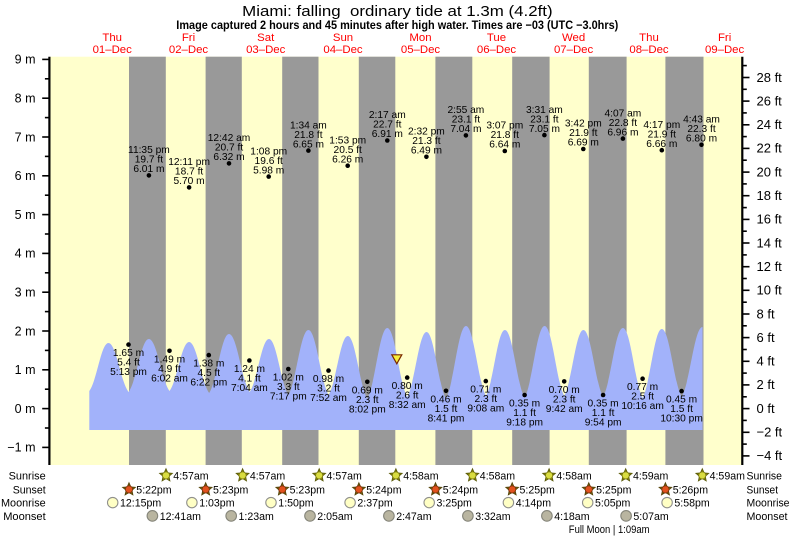 The image size is (793, 544). I want to click on svg-text: 9:18 pm, so click(524, 423).